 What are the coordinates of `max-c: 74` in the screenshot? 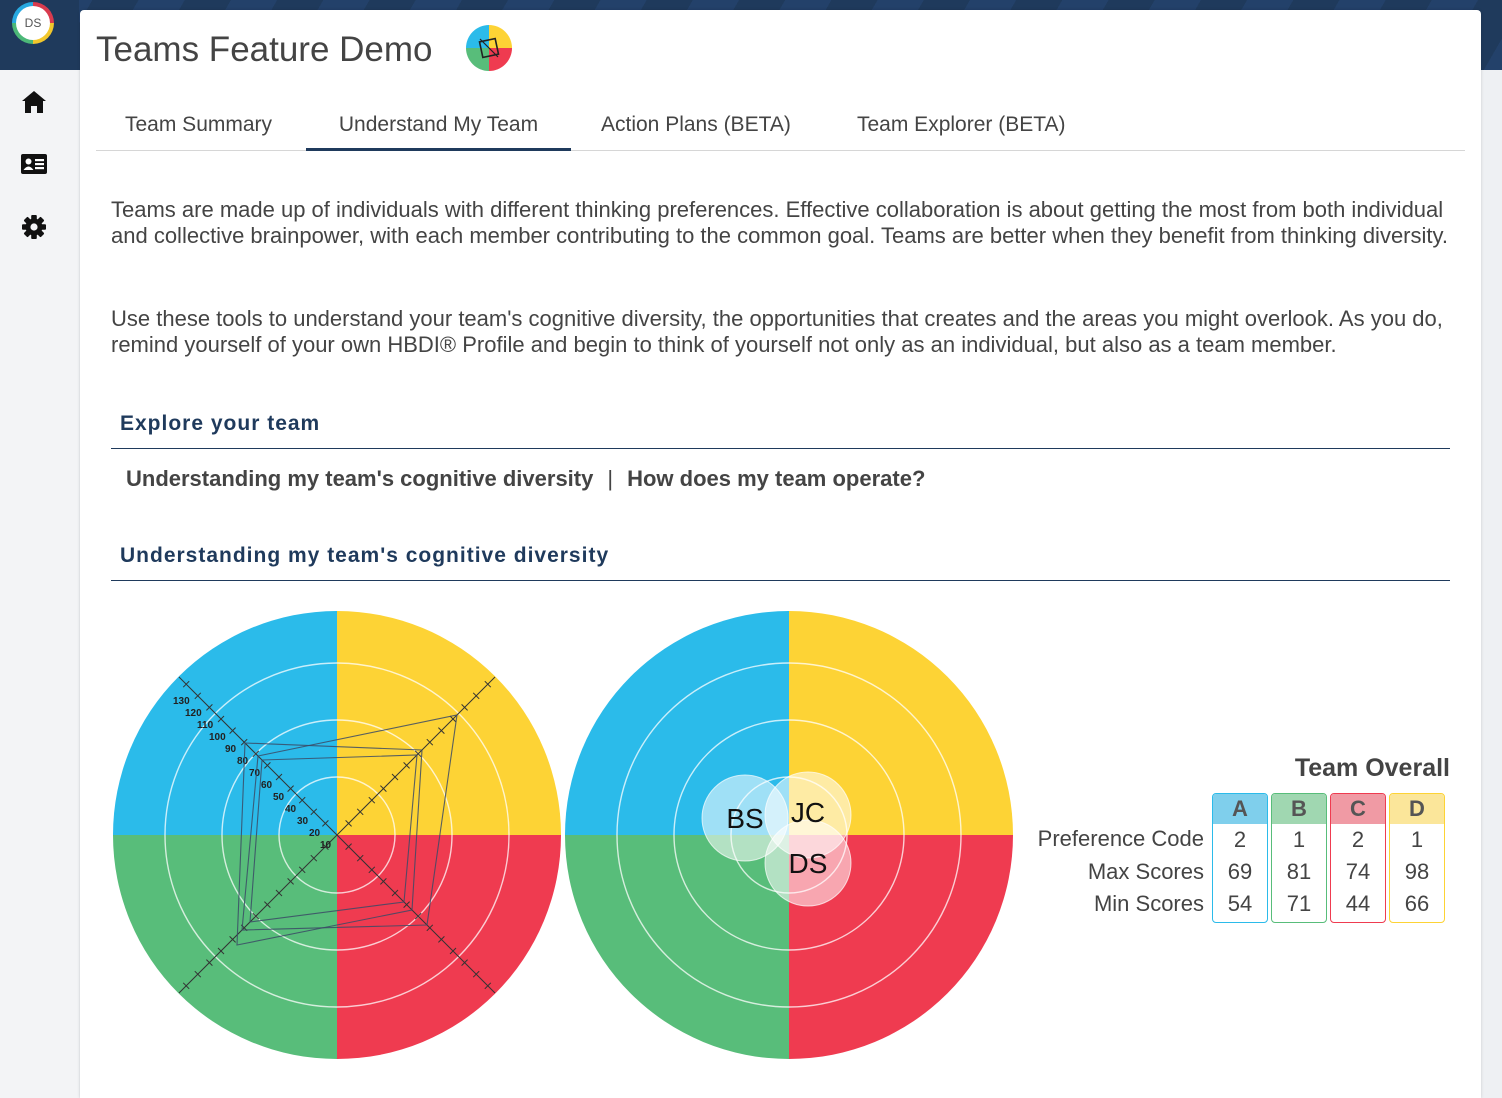 It's located at (1358, 871).